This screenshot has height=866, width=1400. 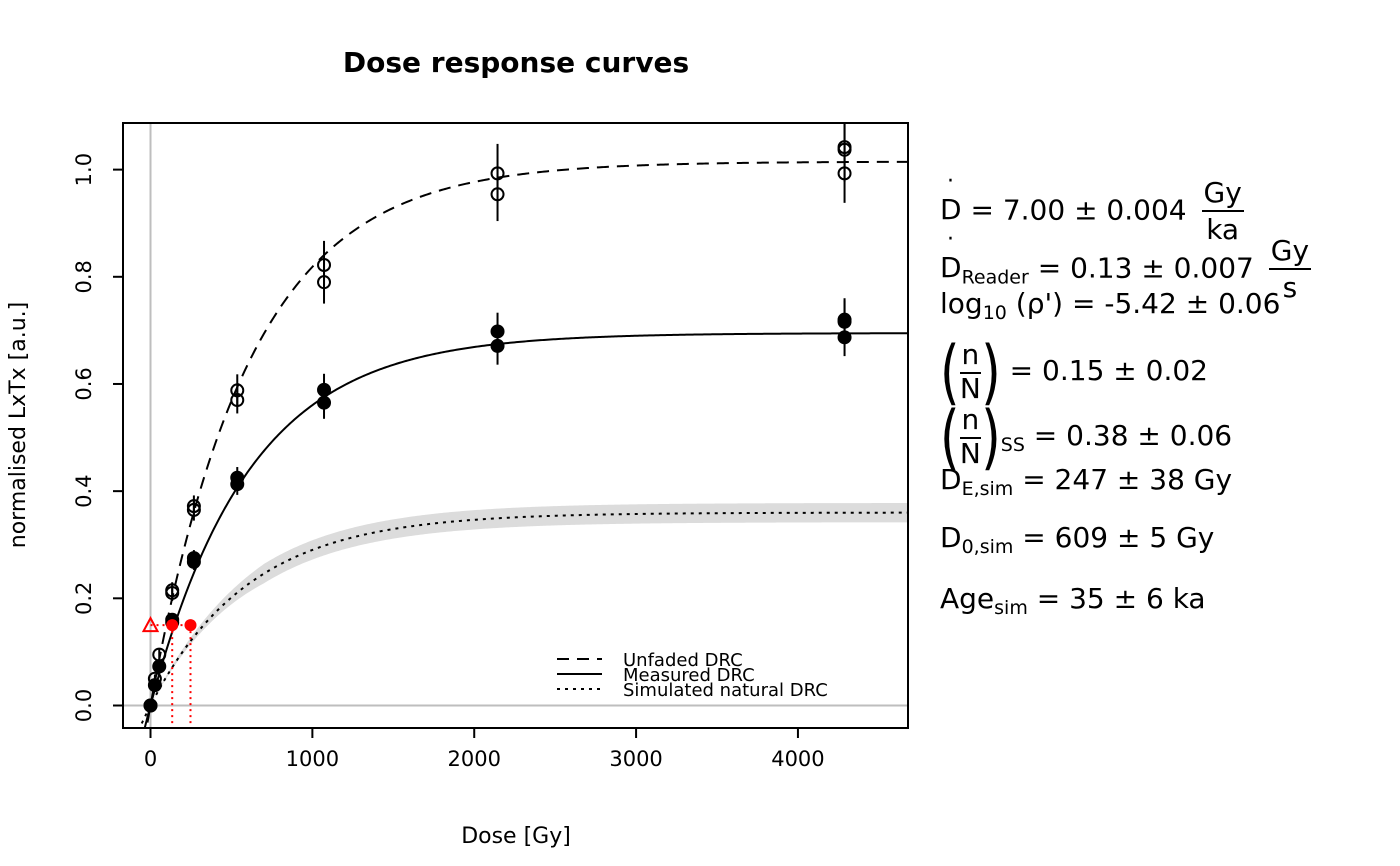 What do you see at coordinates (951, 267) in the screenshot?
I see `reader-rate-symbol: D` at bounding box center [951, 267].